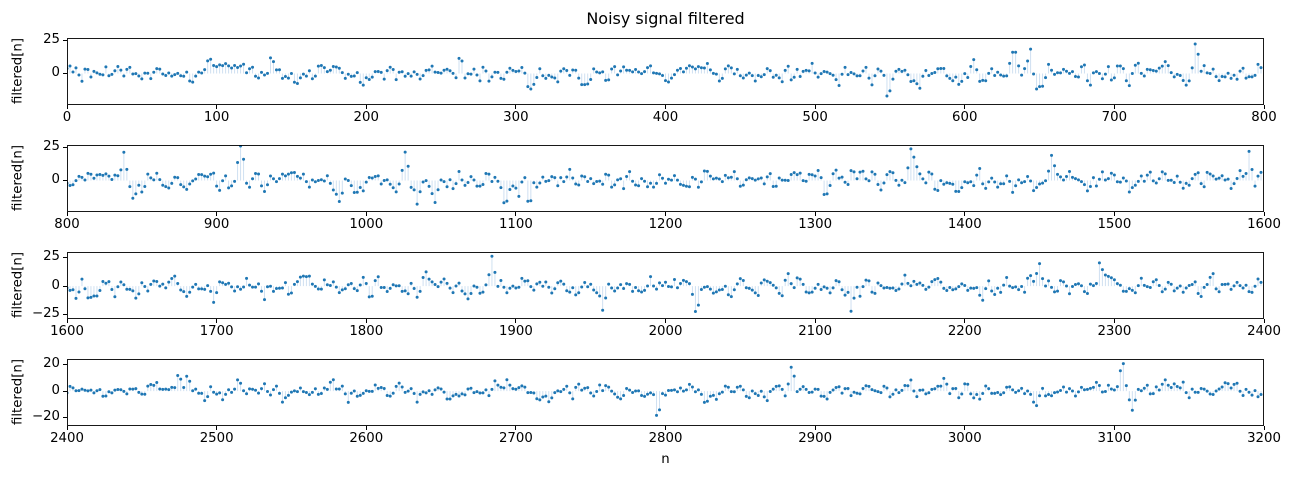  Describe the element at coordinates (815, 331) in the screenshot. I see `x-tick-label: 2100` at that location.